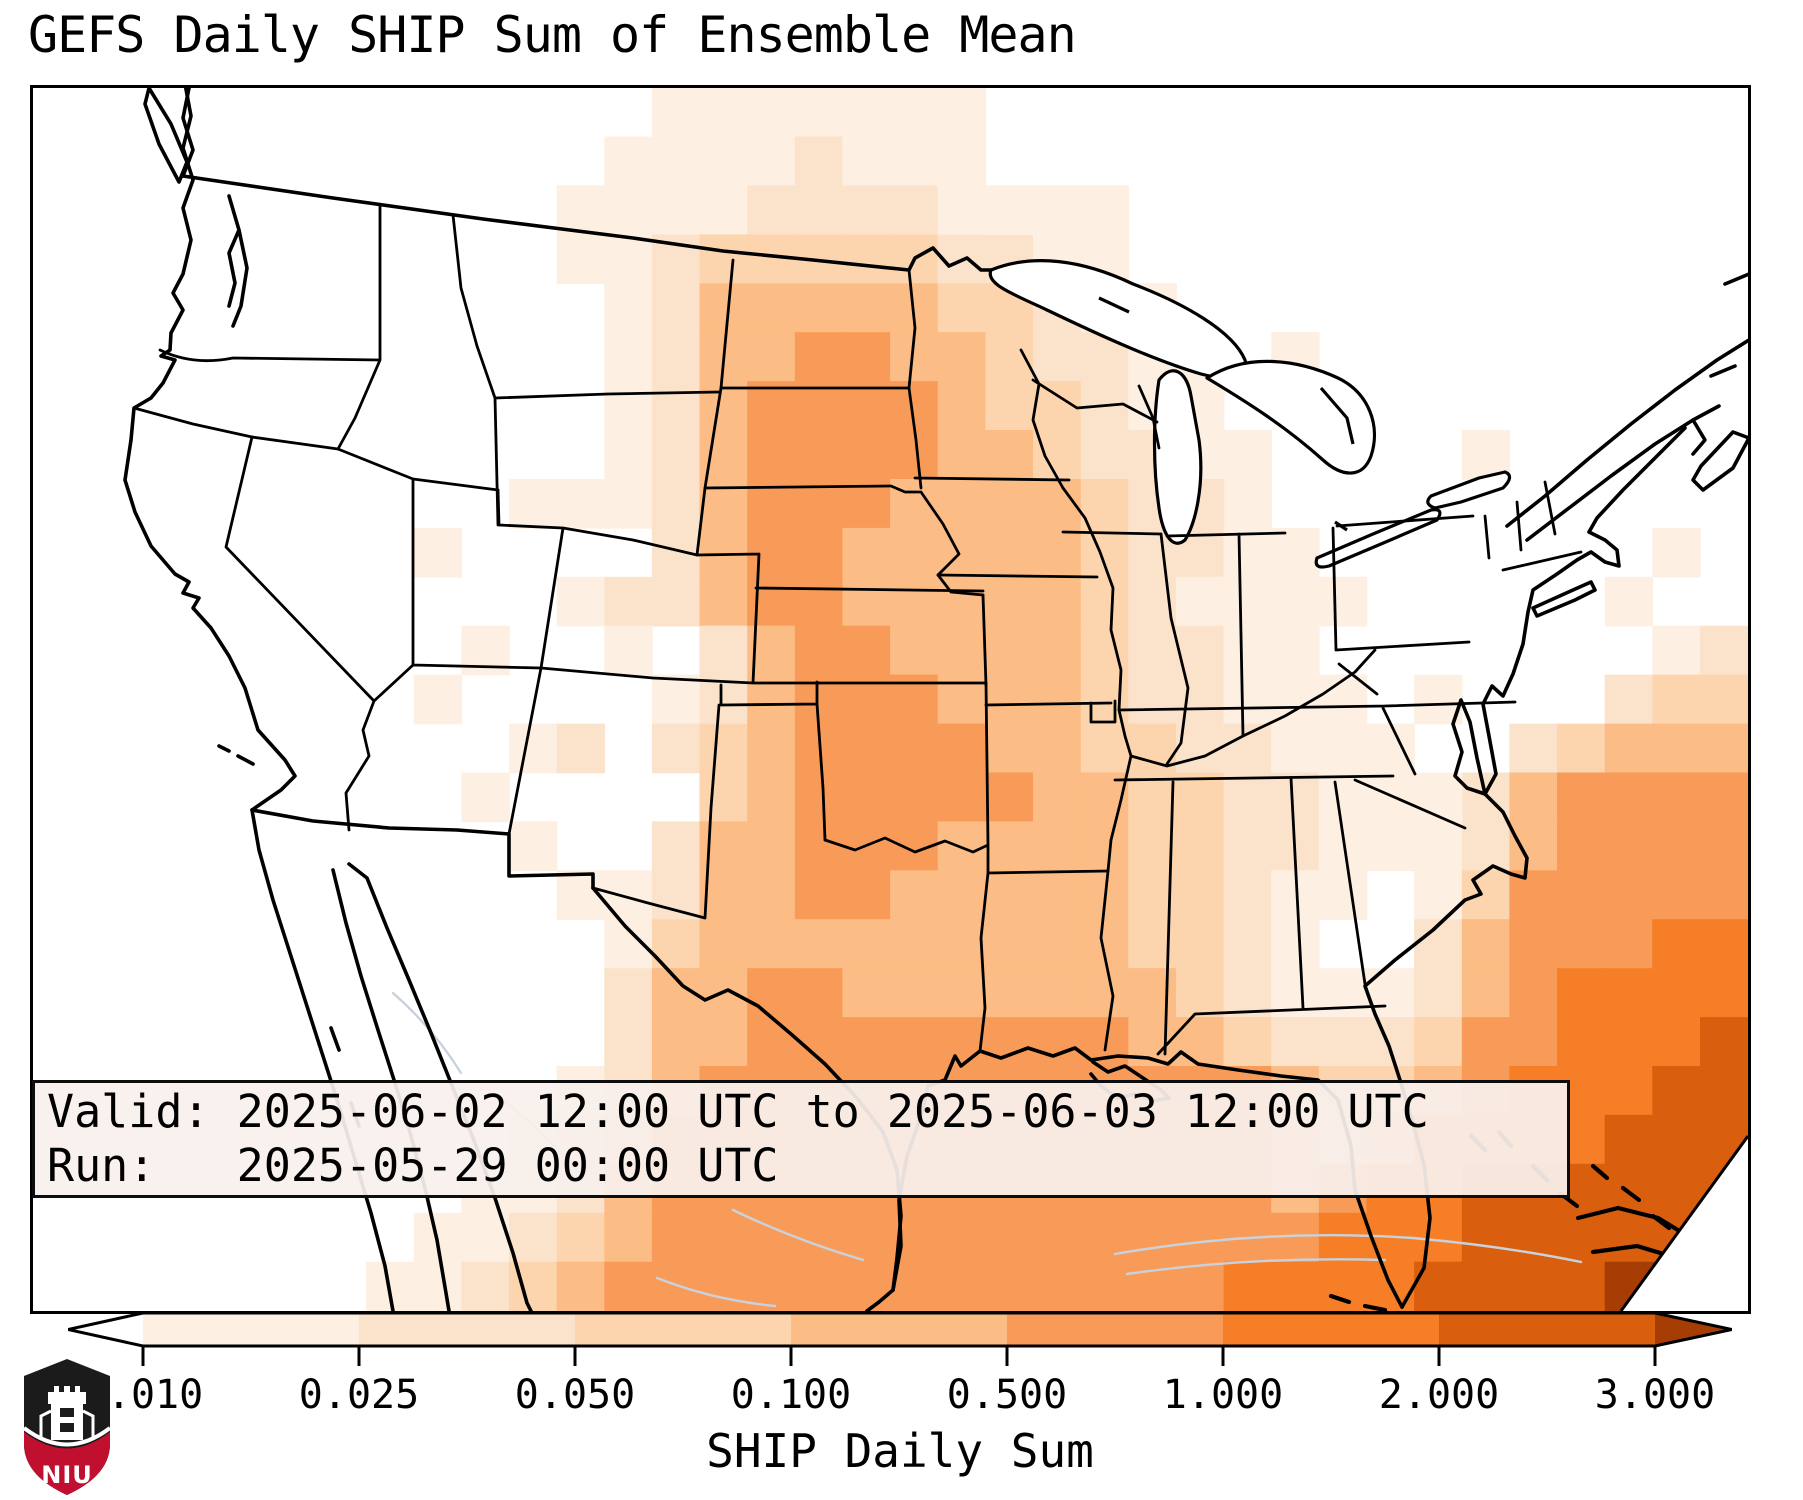 Image resolution: width=1803 pixels, height=1500 pixels. Describe the element at coordinates (1439, 1395) in the screenshot. I see `colorbar-tick-label: 2.000` at that location.